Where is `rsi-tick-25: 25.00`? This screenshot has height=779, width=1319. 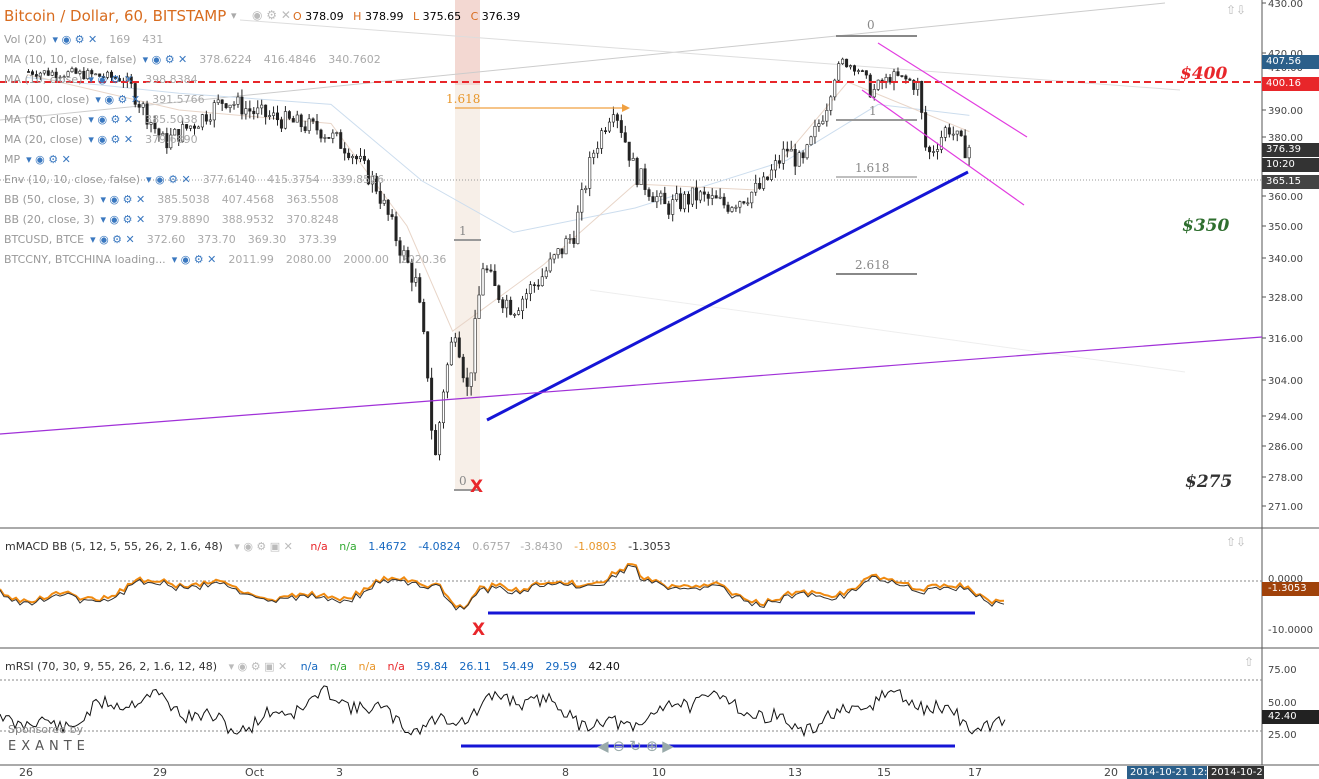
rsi-tick-25: 25.00 is located at coordinates (1282, 735).